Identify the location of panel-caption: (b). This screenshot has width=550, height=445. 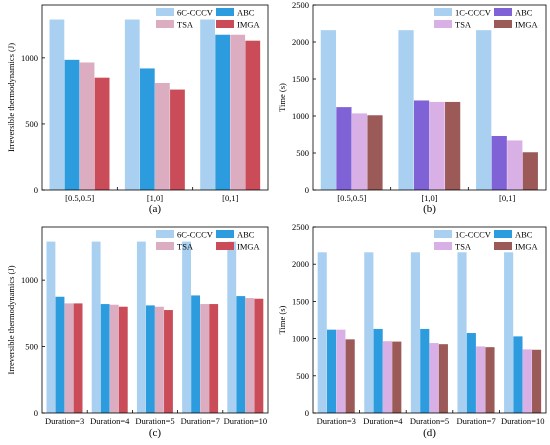
(429, 209).